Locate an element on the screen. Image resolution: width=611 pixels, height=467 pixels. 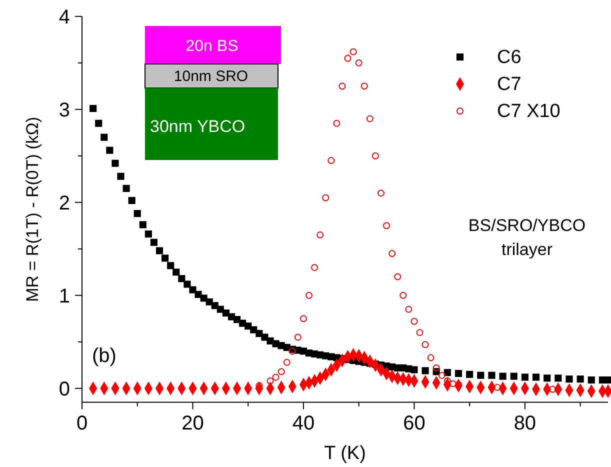
x-tick-label: 40 is located at coordinates (303, 423).